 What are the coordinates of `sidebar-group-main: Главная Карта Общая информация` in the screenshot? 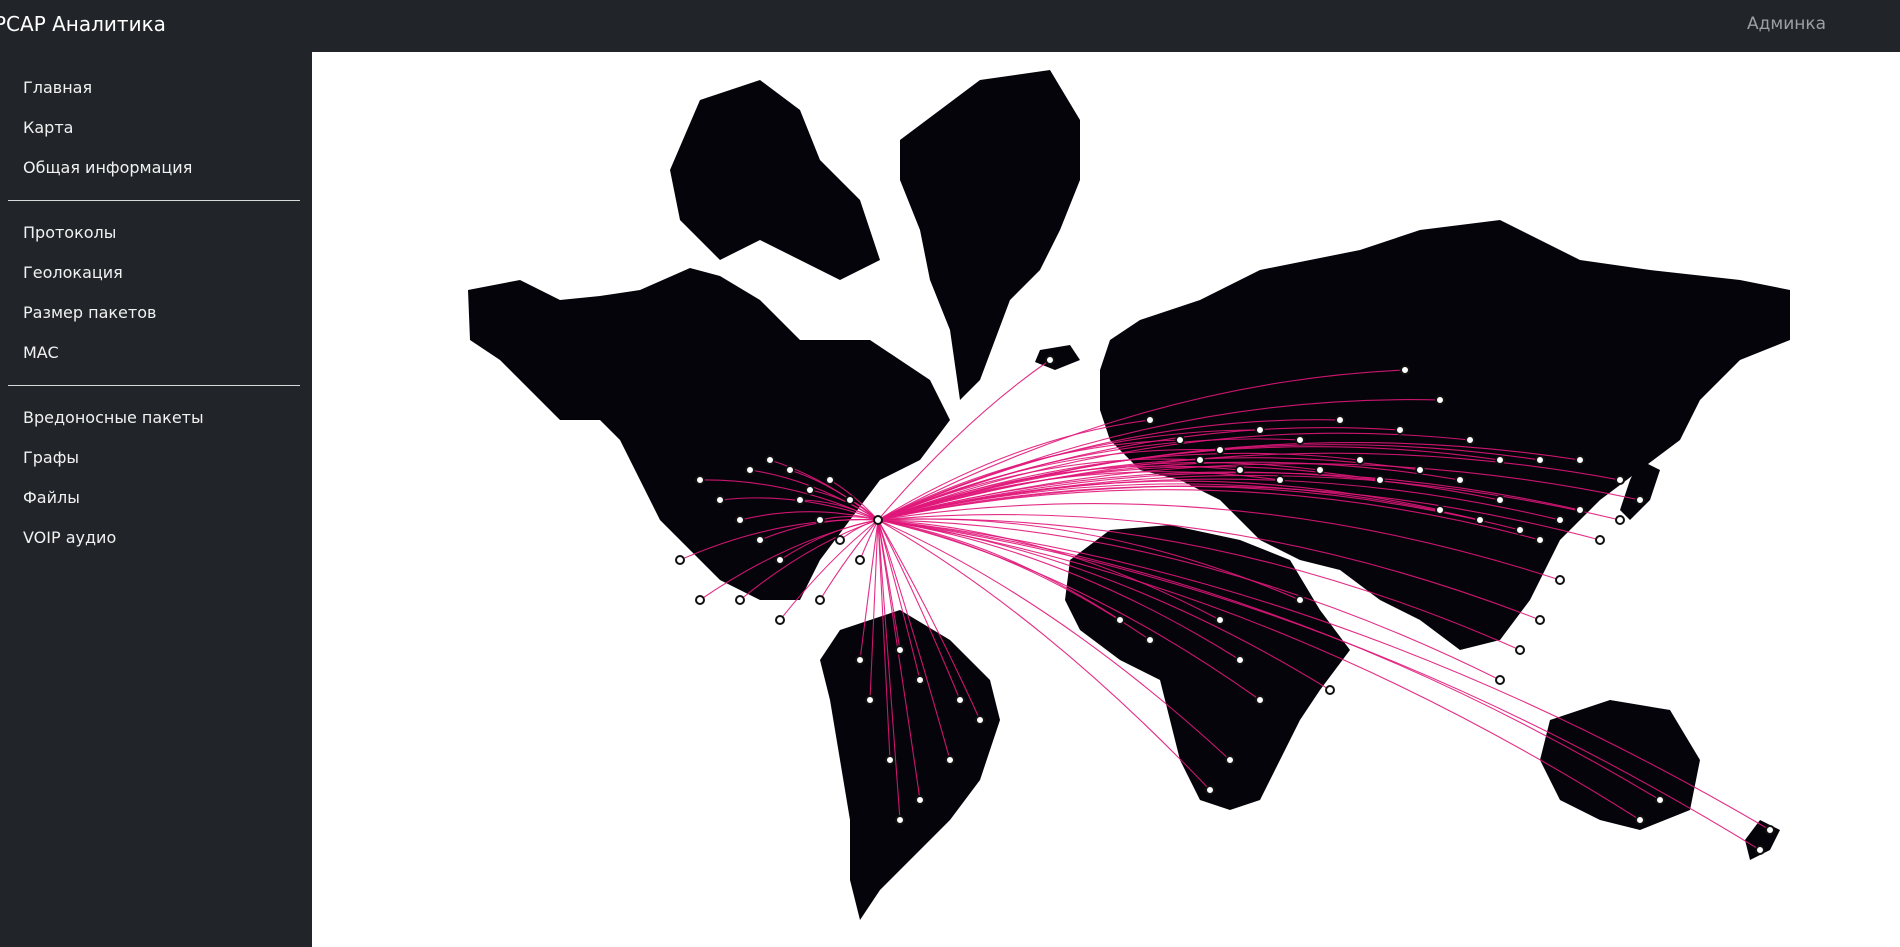 It's located at (156, 120).